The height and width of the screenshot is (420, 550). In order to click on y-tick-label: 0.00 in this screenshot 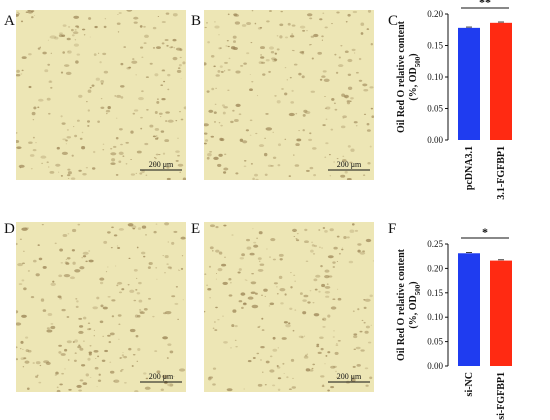, I will do `click(435, 140)`.